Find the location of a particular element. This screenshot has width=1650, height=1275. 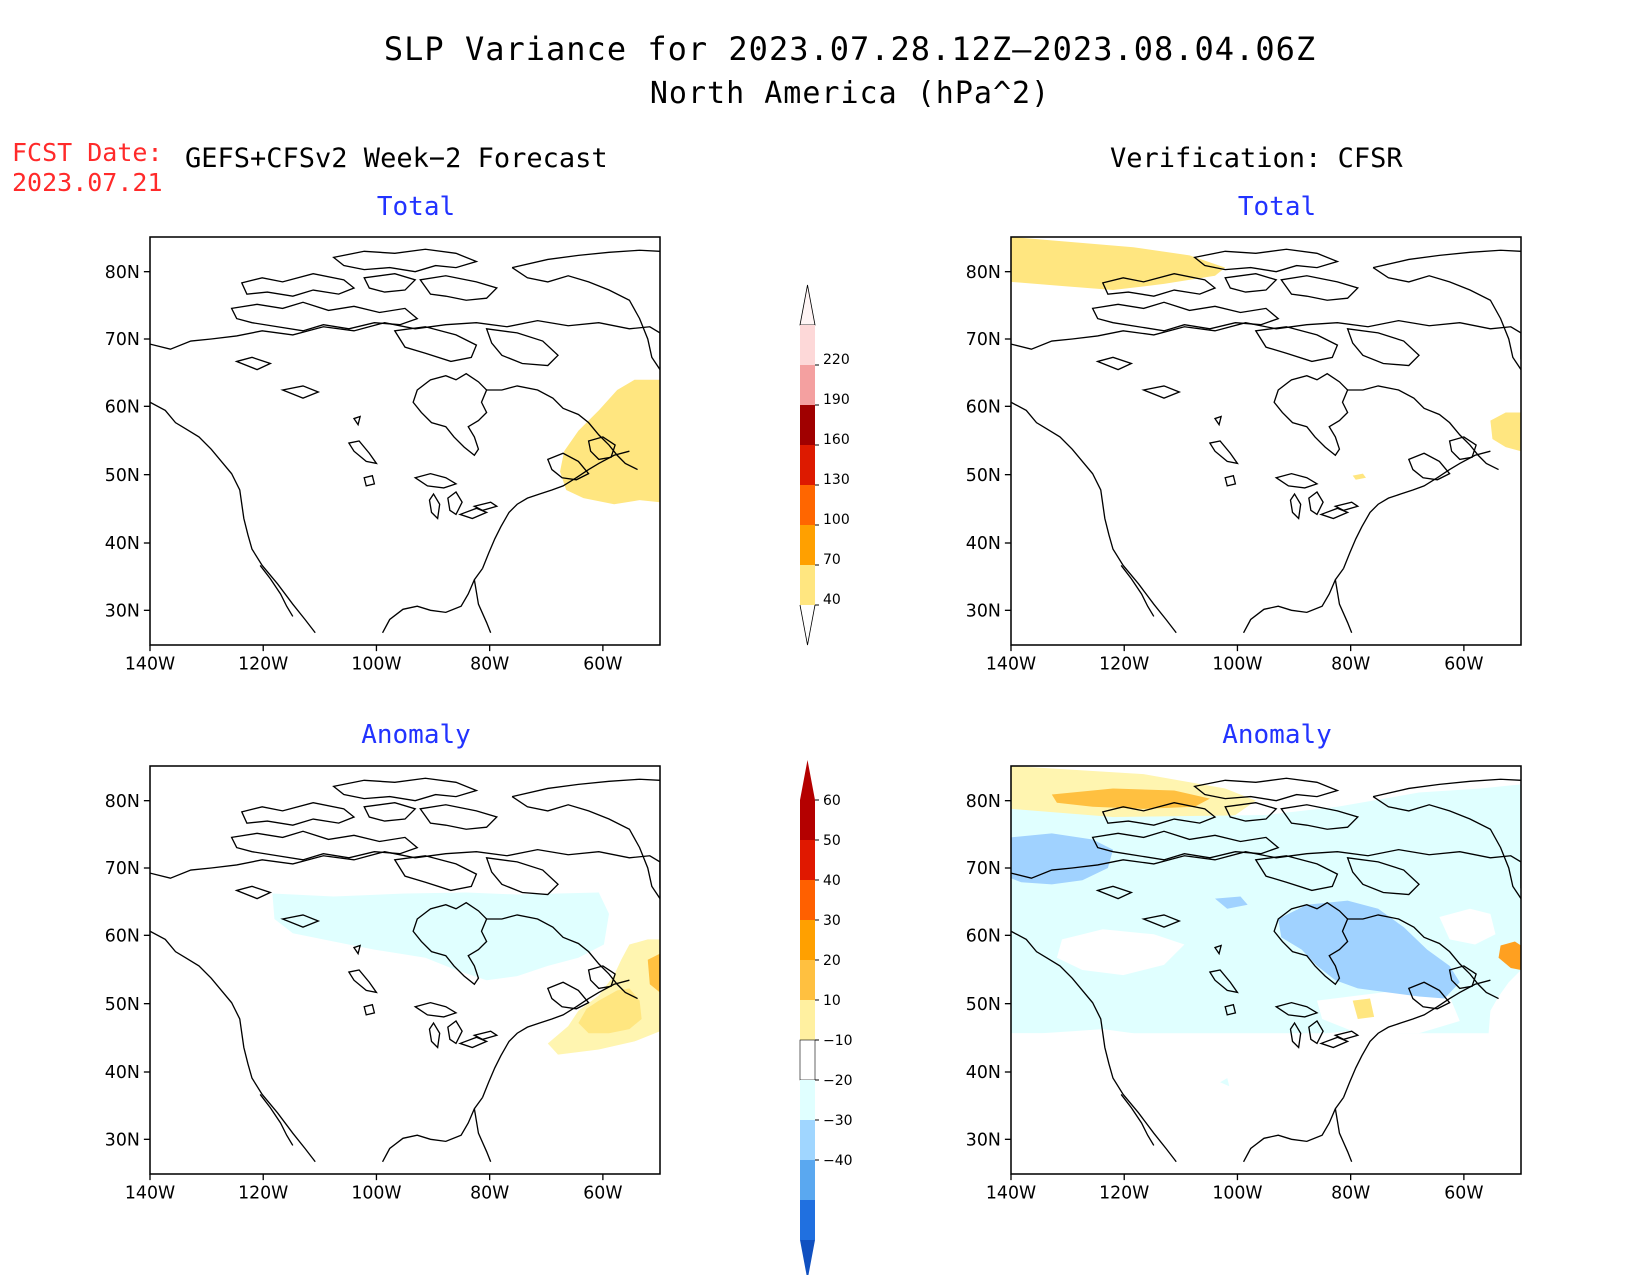

panel-title-bottom-left: Anomaly is located at coordinates (416, 735).